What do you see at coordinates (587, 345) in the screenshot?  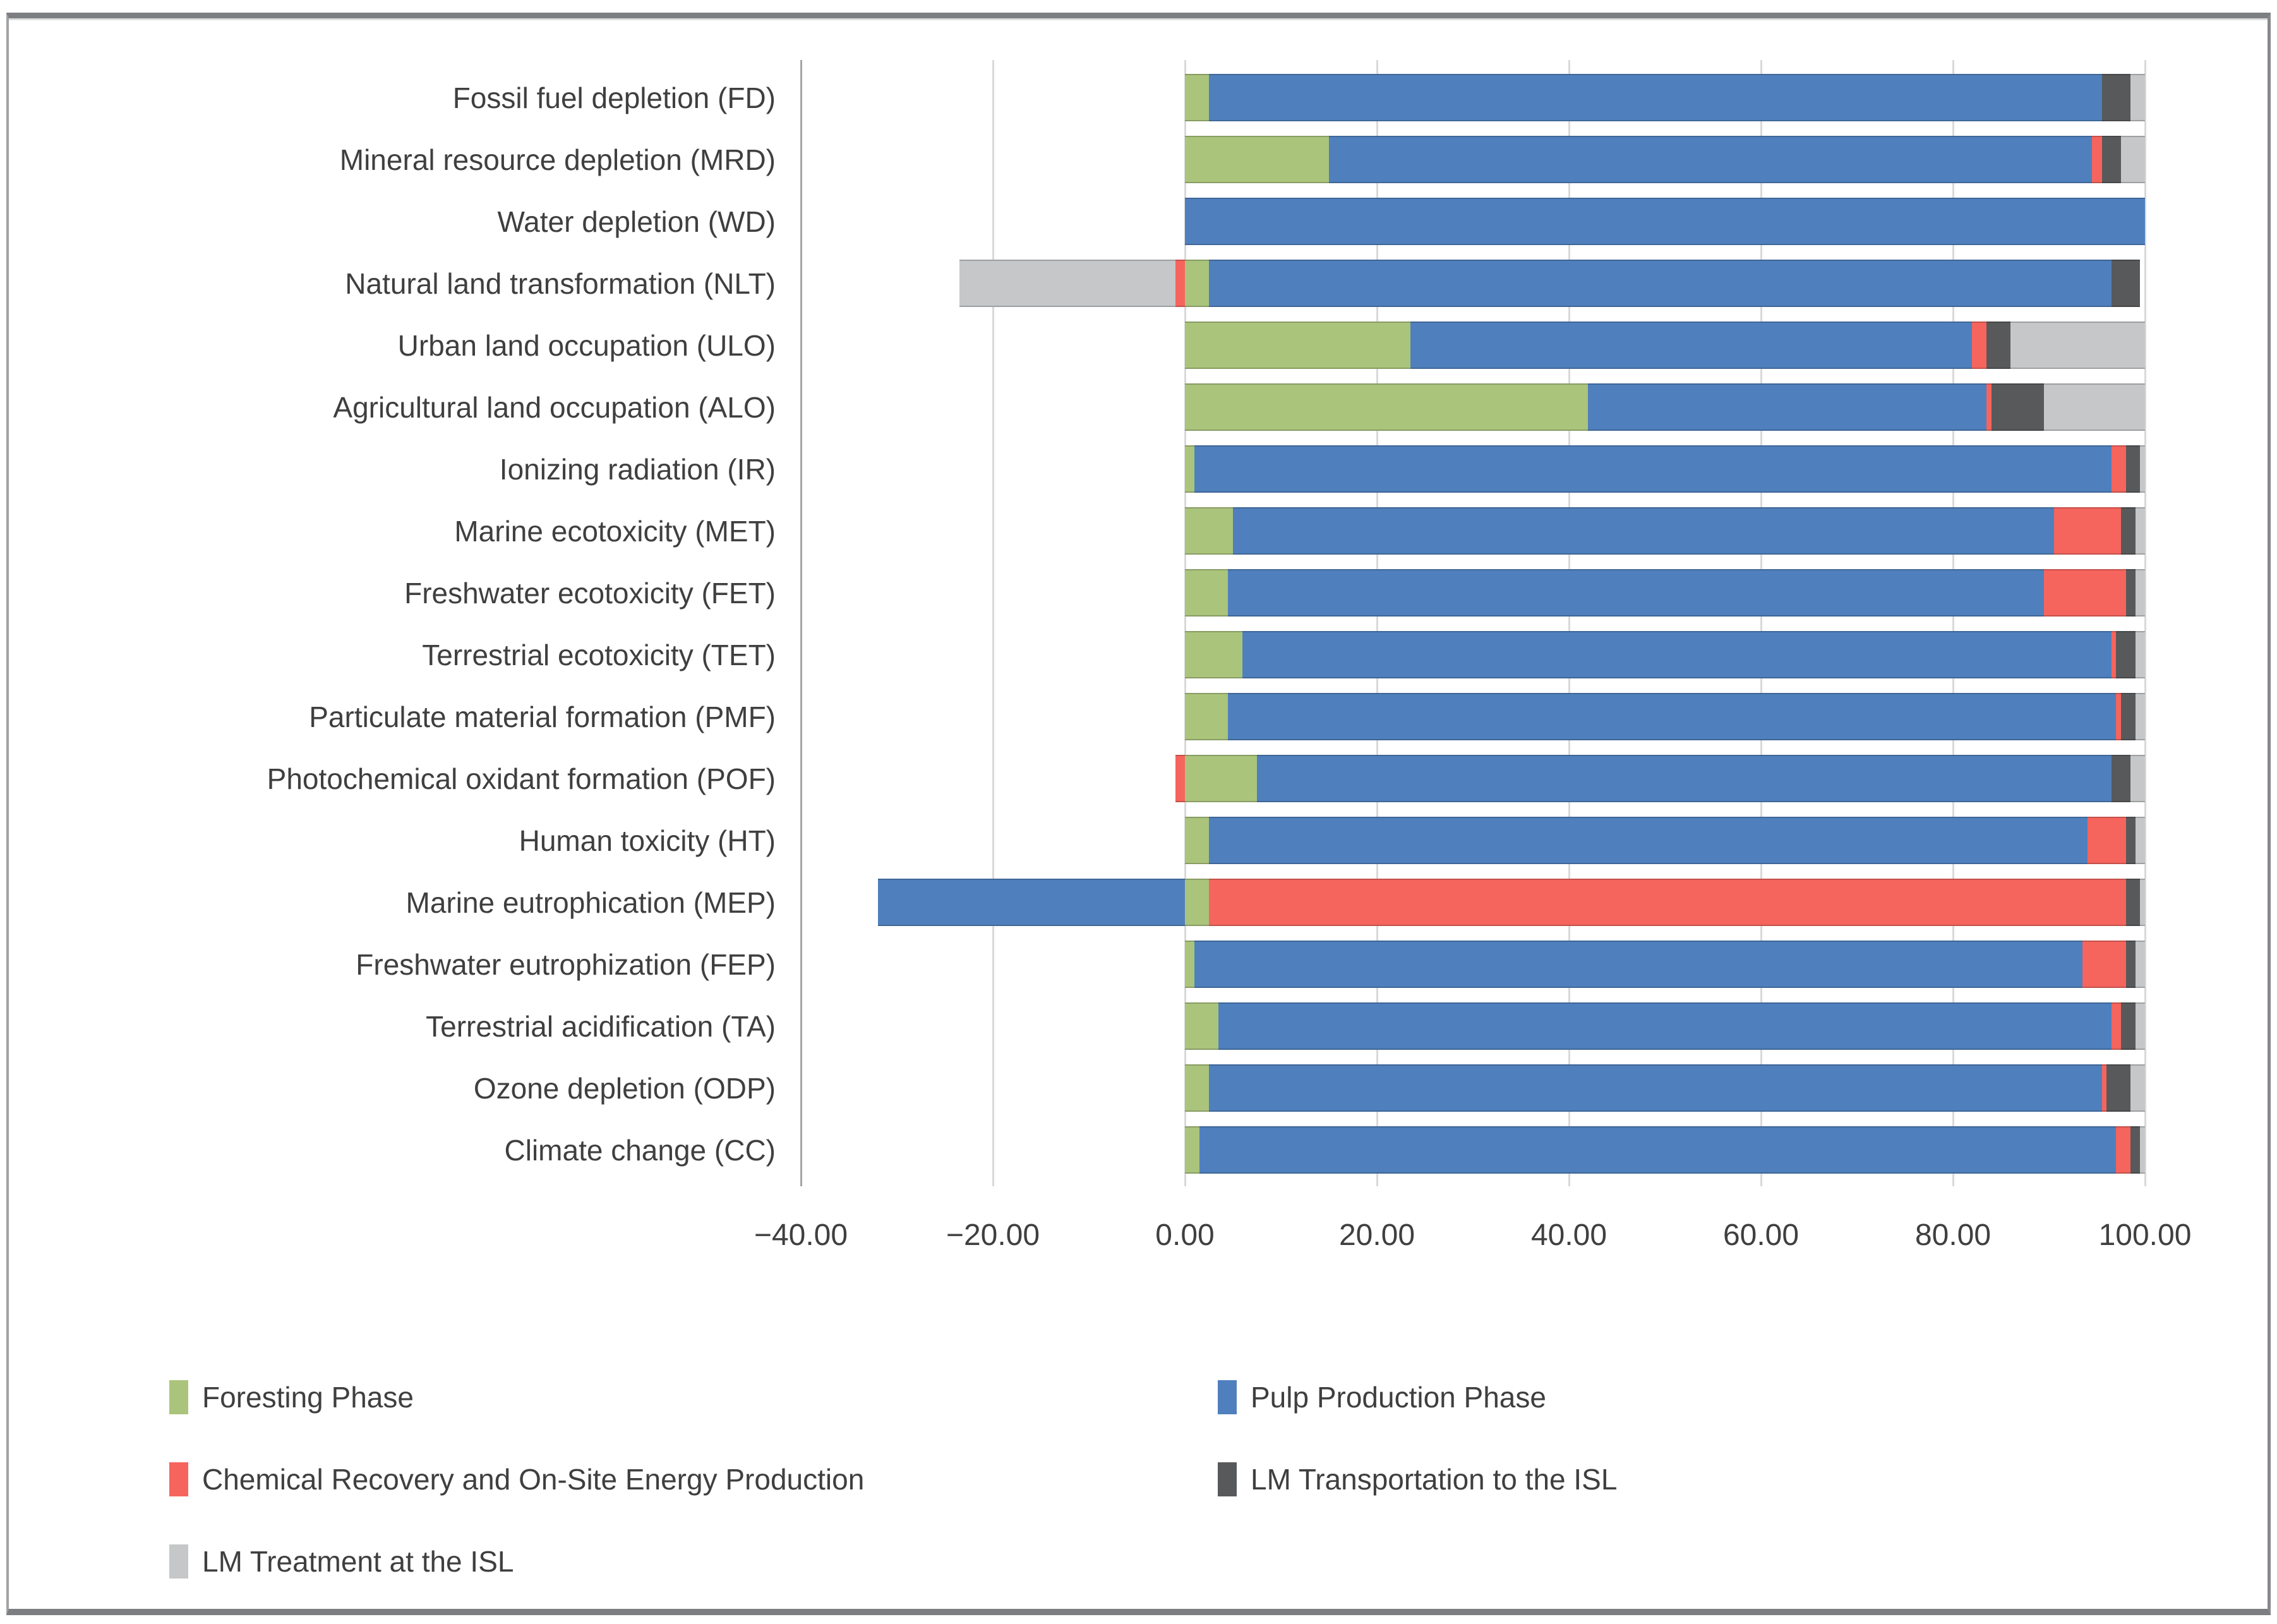 I see `category-label: Urban land occupation (ULO)` at bounding box center [587, 345].